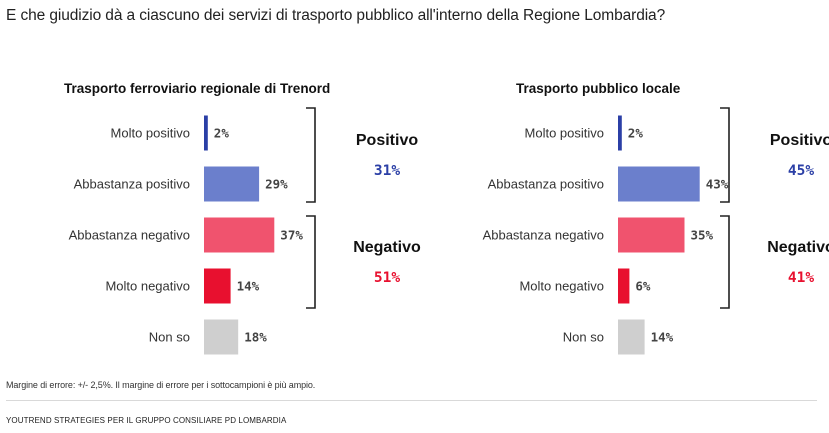 The width and height of the screenshot is (829, 433). I want to click on positivo-total: 45%, so click(801, 171).